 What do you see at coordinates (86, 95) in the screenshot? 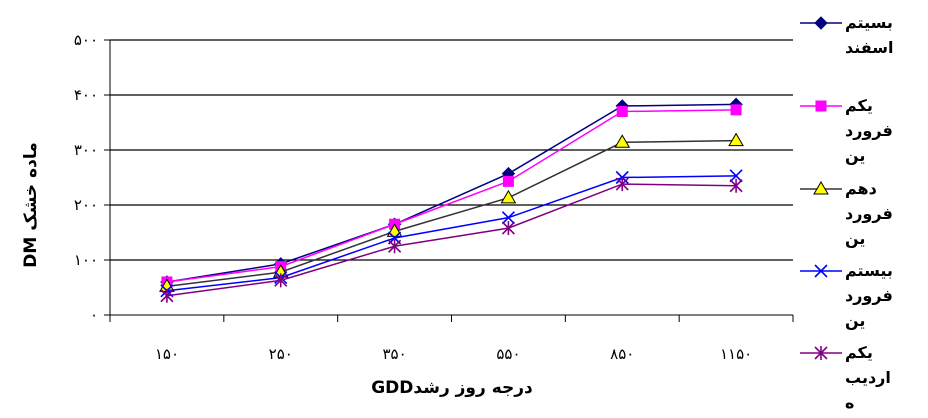
I see `y-tick-label: ۴۰۰` at bounding box center [86, 95].